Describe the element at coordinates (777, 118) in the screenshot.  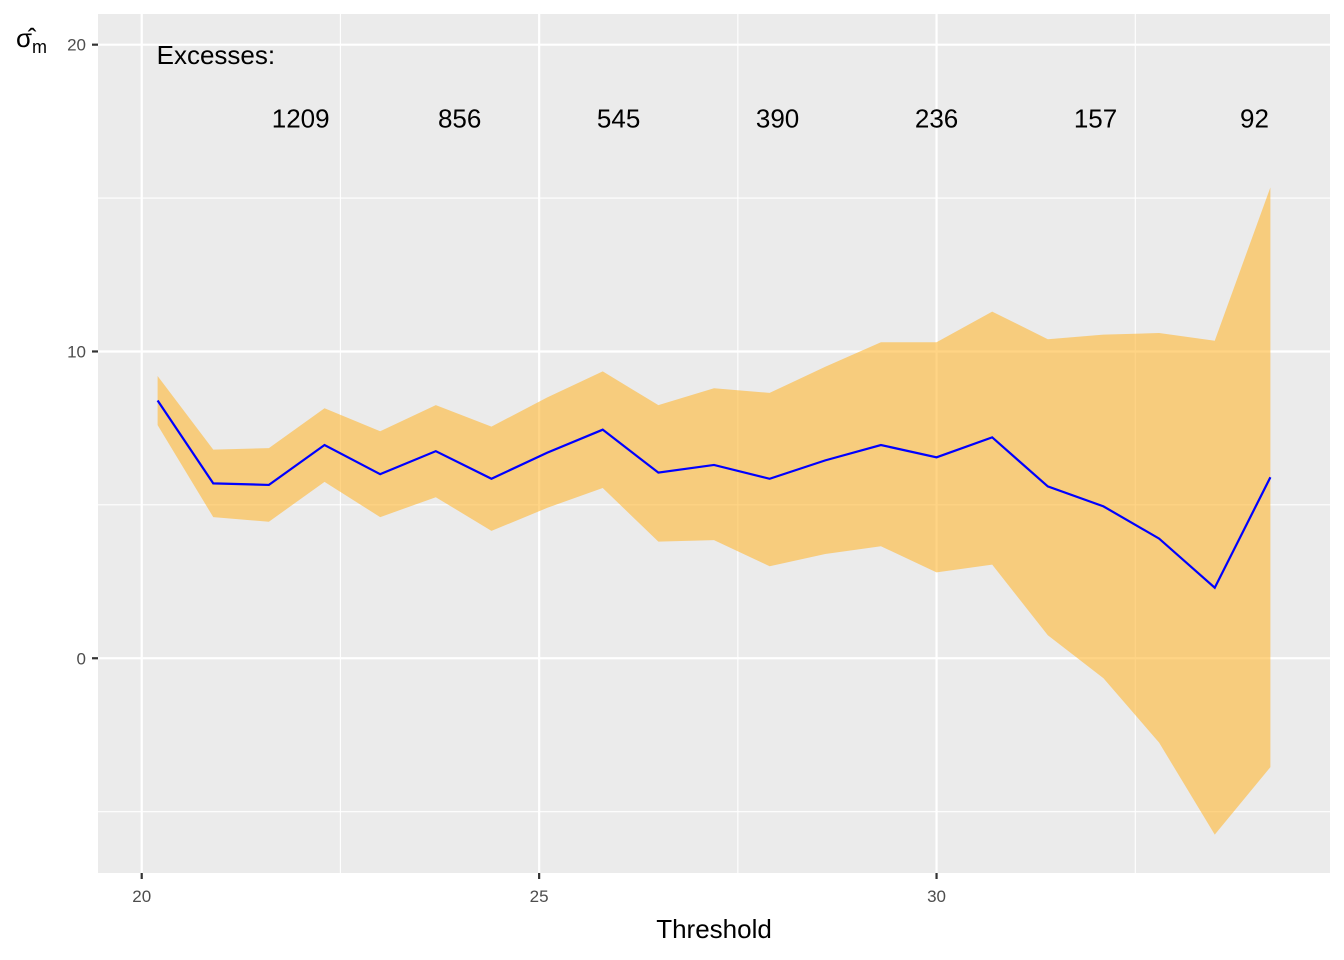
I see `excess-count-label: 390` at that location.